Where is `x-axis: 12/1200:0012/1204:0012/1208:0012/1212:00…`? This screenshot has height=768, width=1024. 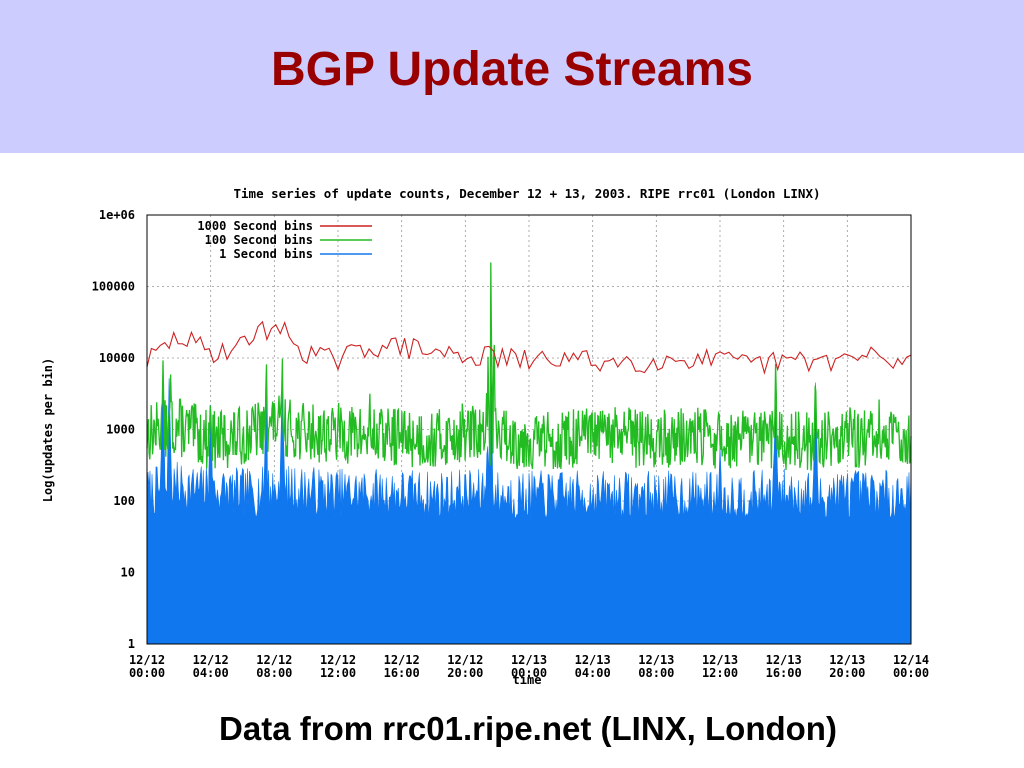
x-axis: 12/1200:0012/1204:0012/1208:0012/1212:00… is located at coordinates (529, 666).